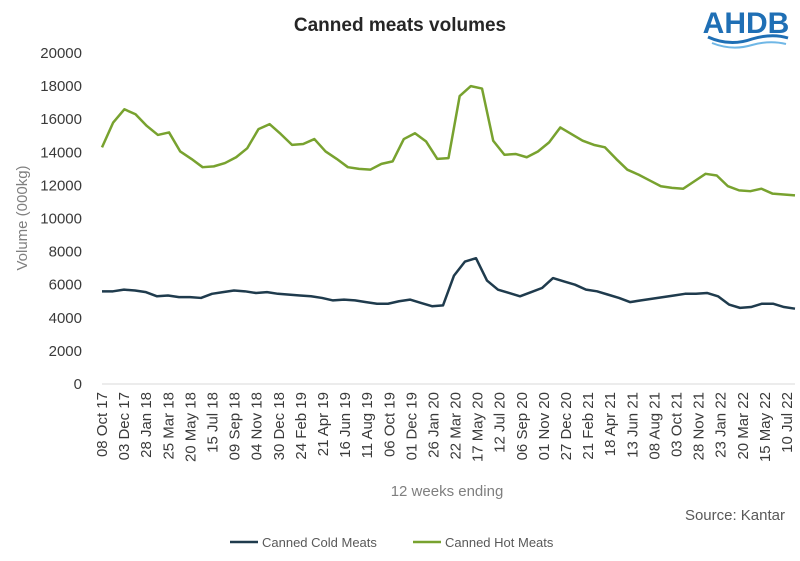 Image resolution: width=800 pixels, height=561 pixels. I want to click on x-tick-label: 15 May 22, so click(765, 427).